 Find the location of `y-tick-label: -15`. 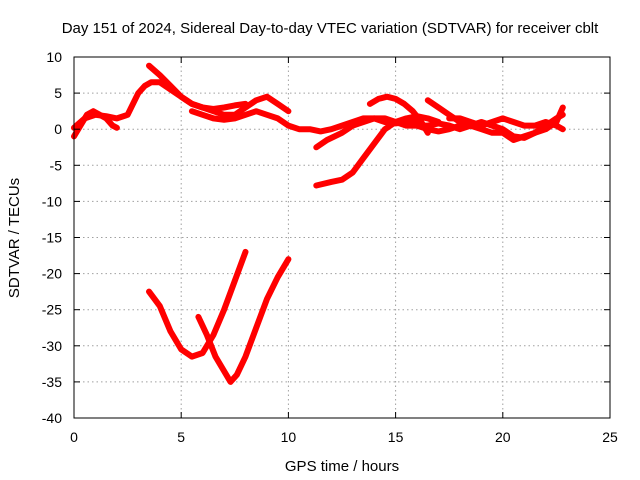

y-tick-label: -15 is located at coordinates (52, 238).